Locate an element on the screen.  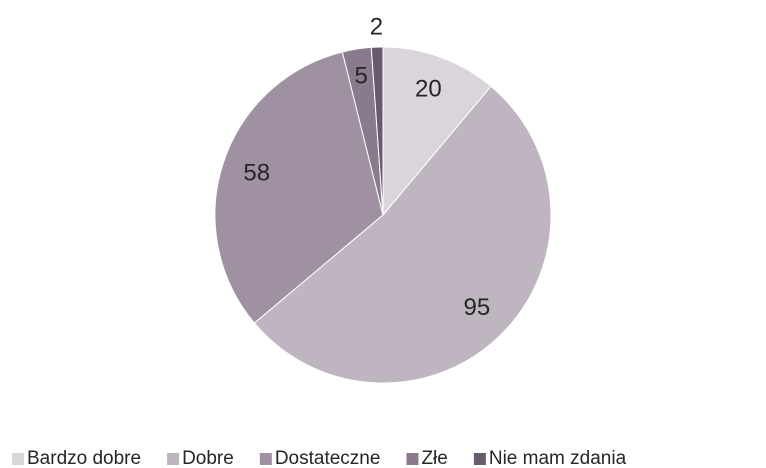
legend-label: Złe is located at coordinates (434, 458).